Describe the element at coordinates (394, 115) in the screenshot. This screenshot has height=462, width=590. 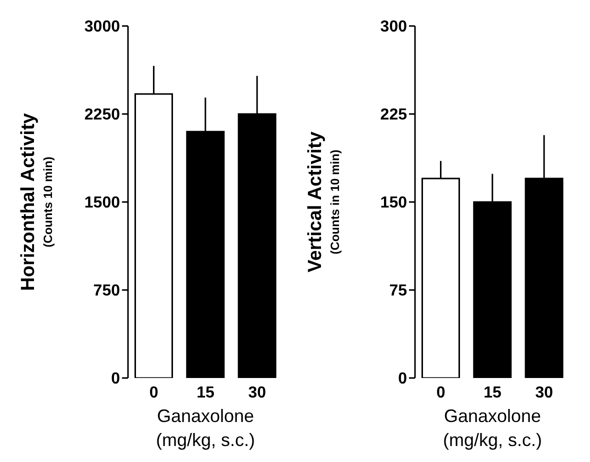
I see `y-tick-label: 225` at that location.